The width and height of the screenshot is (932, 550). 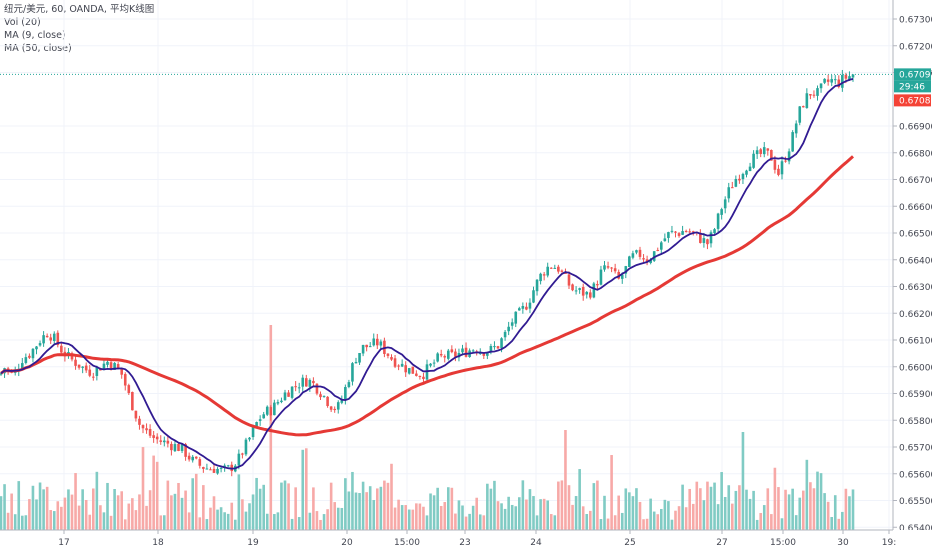 What do you see at coordinates (347, 543) in the screenshot?
I see `time-tick-label: 20` at bounding box center [347, 543].